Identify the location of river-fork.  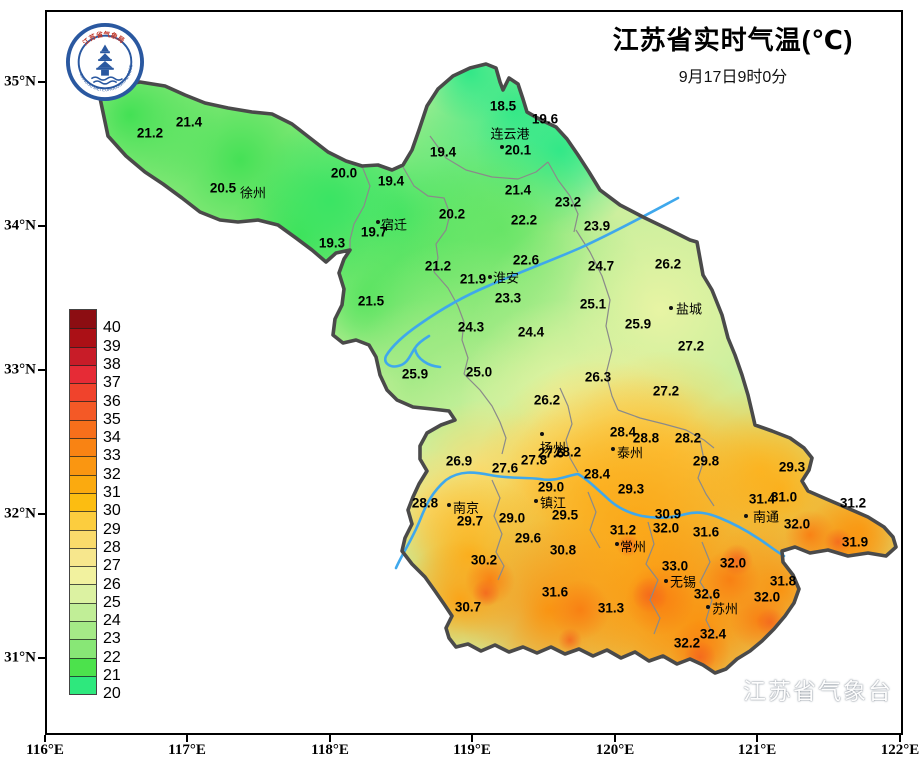
(427, 358).